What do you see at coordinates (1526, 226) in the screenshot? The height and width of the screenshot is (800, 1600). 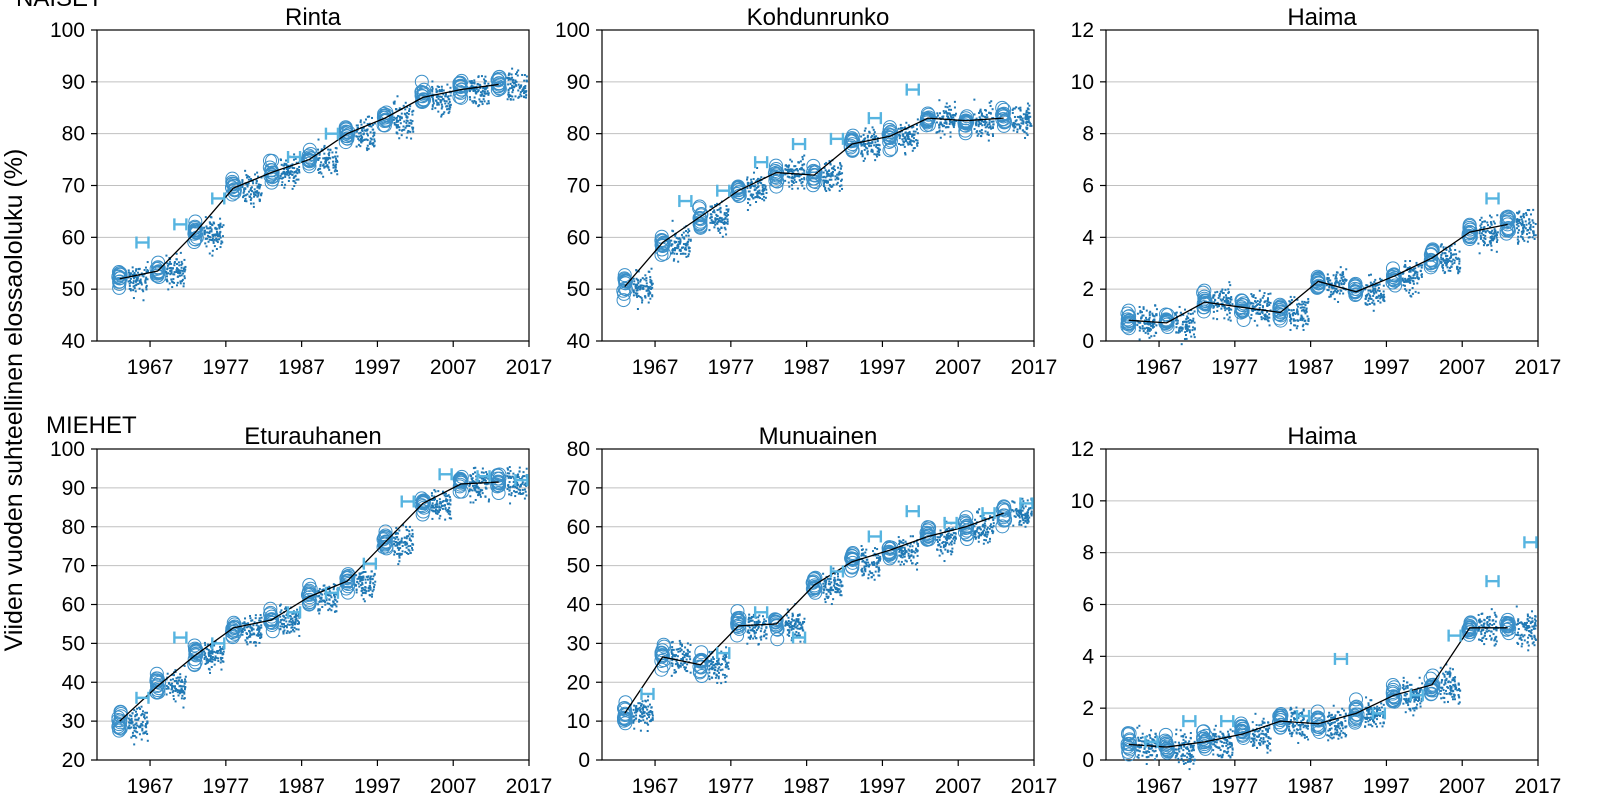 I see `simulated-cluster` at bounding box center [1526, 226].